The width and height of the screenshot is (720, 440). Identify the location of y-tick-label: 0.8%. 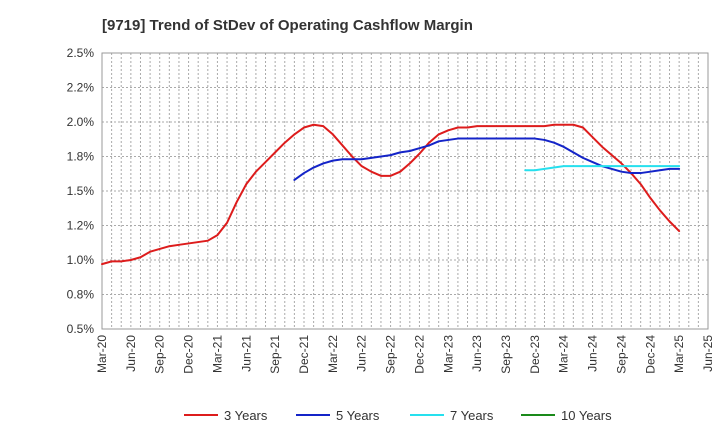
(81, 295).